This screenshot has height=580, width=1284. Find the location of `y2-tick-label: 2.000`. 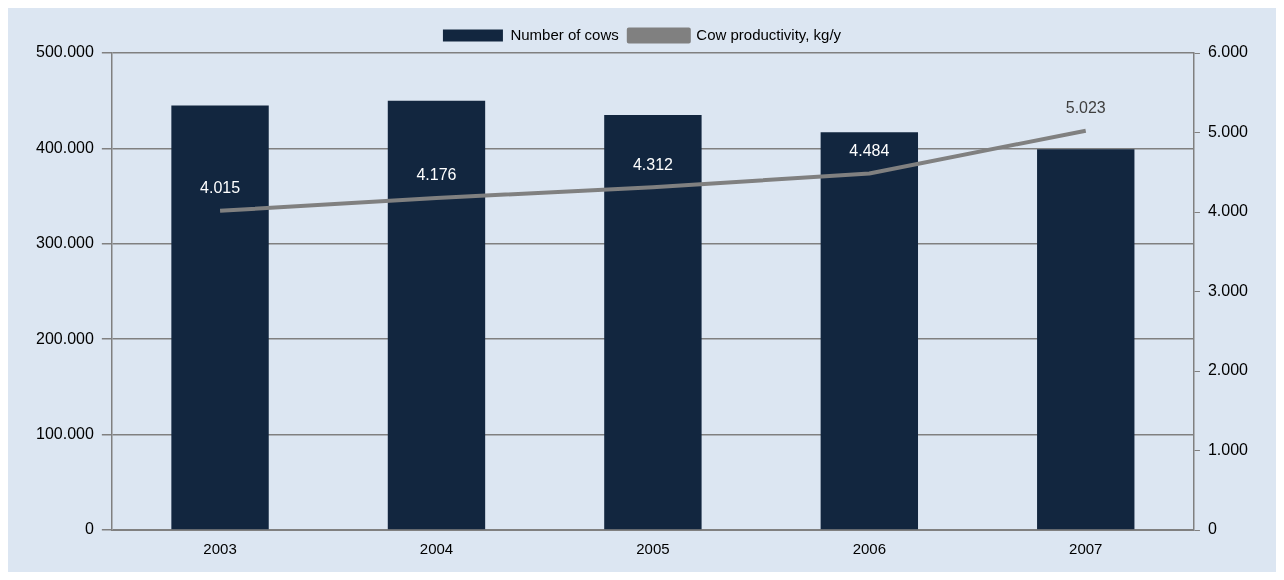

y2-tick-label: 2.000 is located at coordinates (1228, 370).